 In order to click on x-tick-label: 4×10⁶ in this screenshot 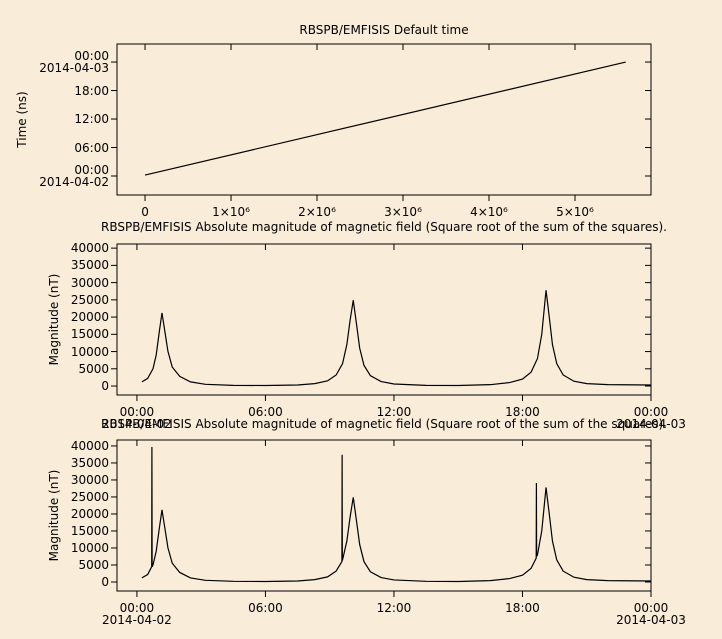, I will do `click(489, 212)`.